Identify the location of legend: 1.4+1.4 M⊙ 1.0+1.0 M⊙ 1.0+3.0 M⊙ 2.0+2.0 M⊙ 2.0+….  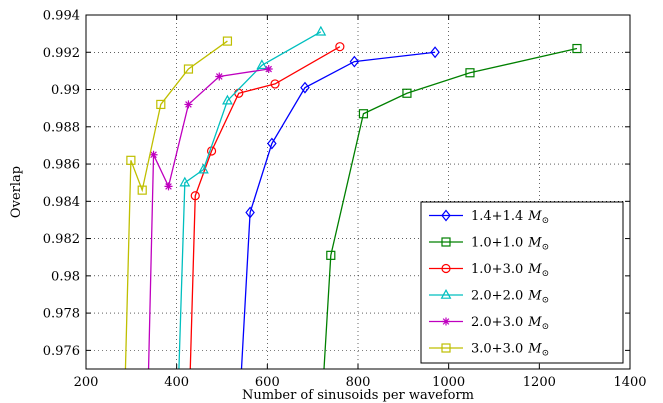
(522, 282).